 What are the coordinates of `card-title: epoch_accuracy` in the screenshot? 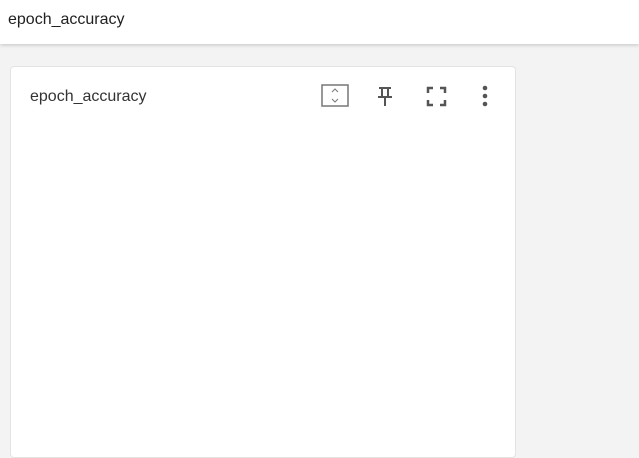 It's located at (88, 96).